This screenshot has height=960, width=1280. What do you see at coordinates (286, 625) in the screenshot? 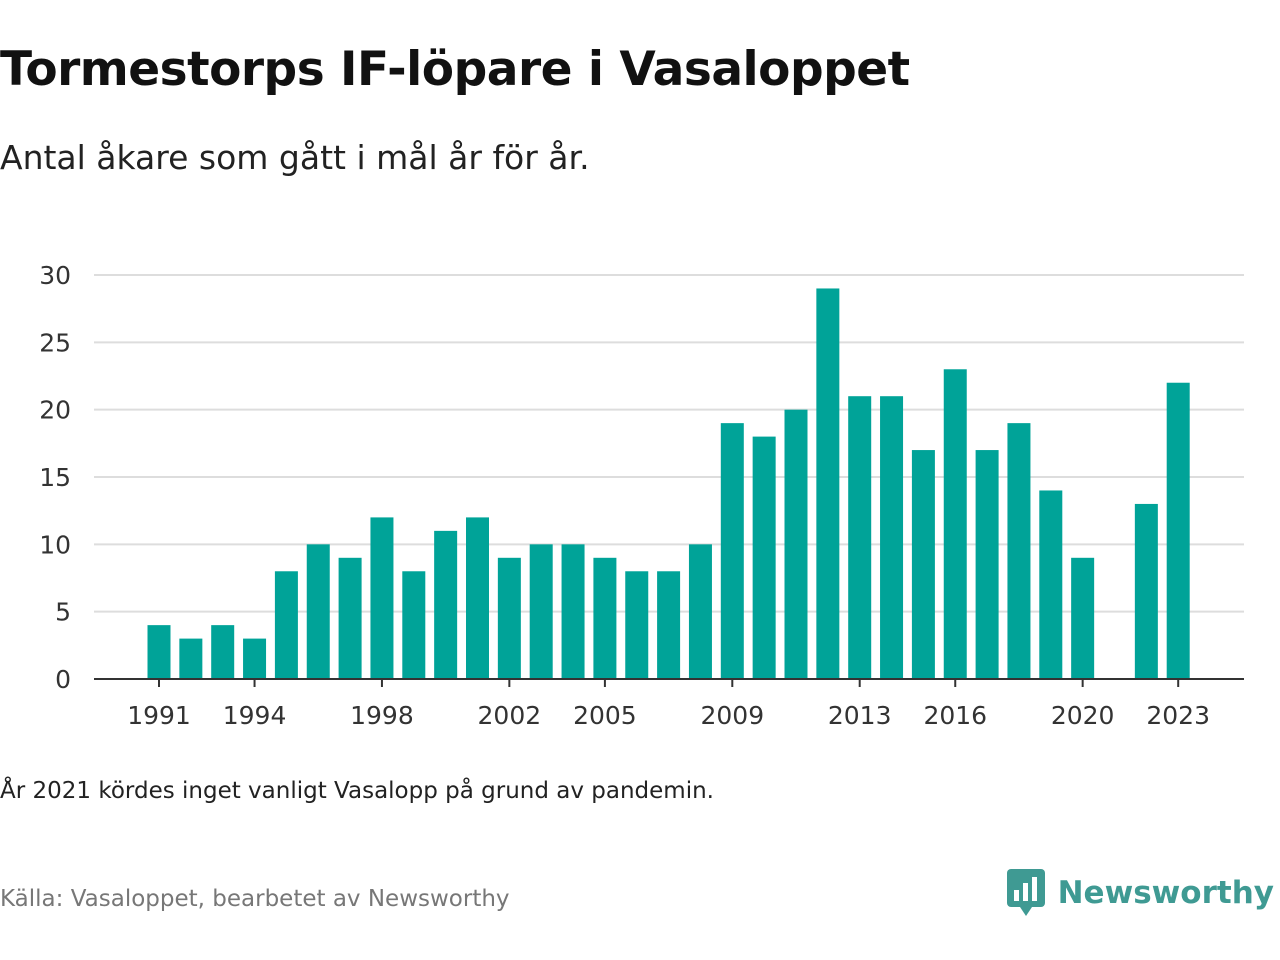
I see `bar-1995` at bounding box center [286, 625].